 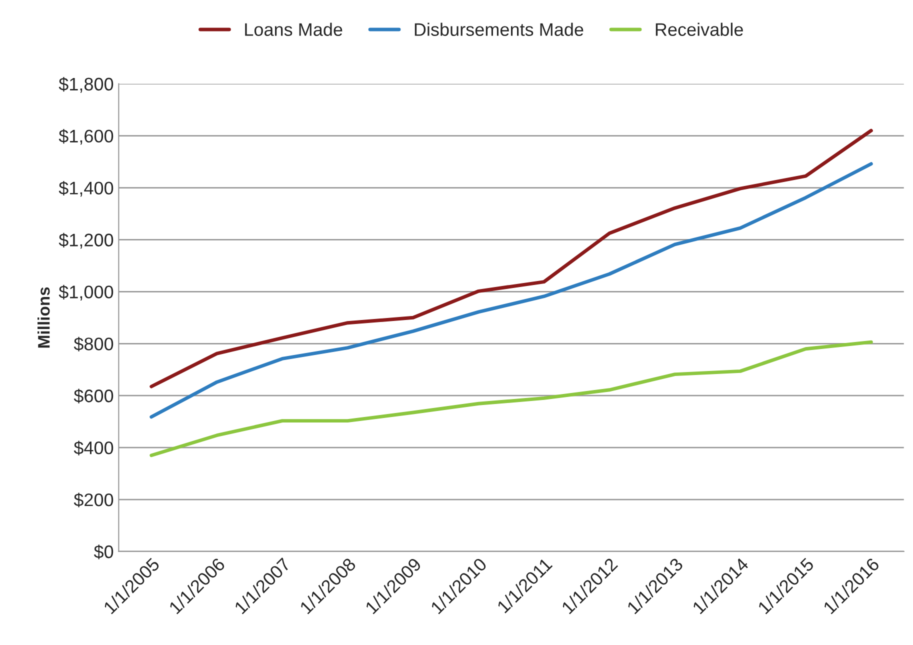 What do you see at coordinates (86, 240) in the screenshot?
I see `y-tick-label: $1,200` at bounding box center [86, 240].